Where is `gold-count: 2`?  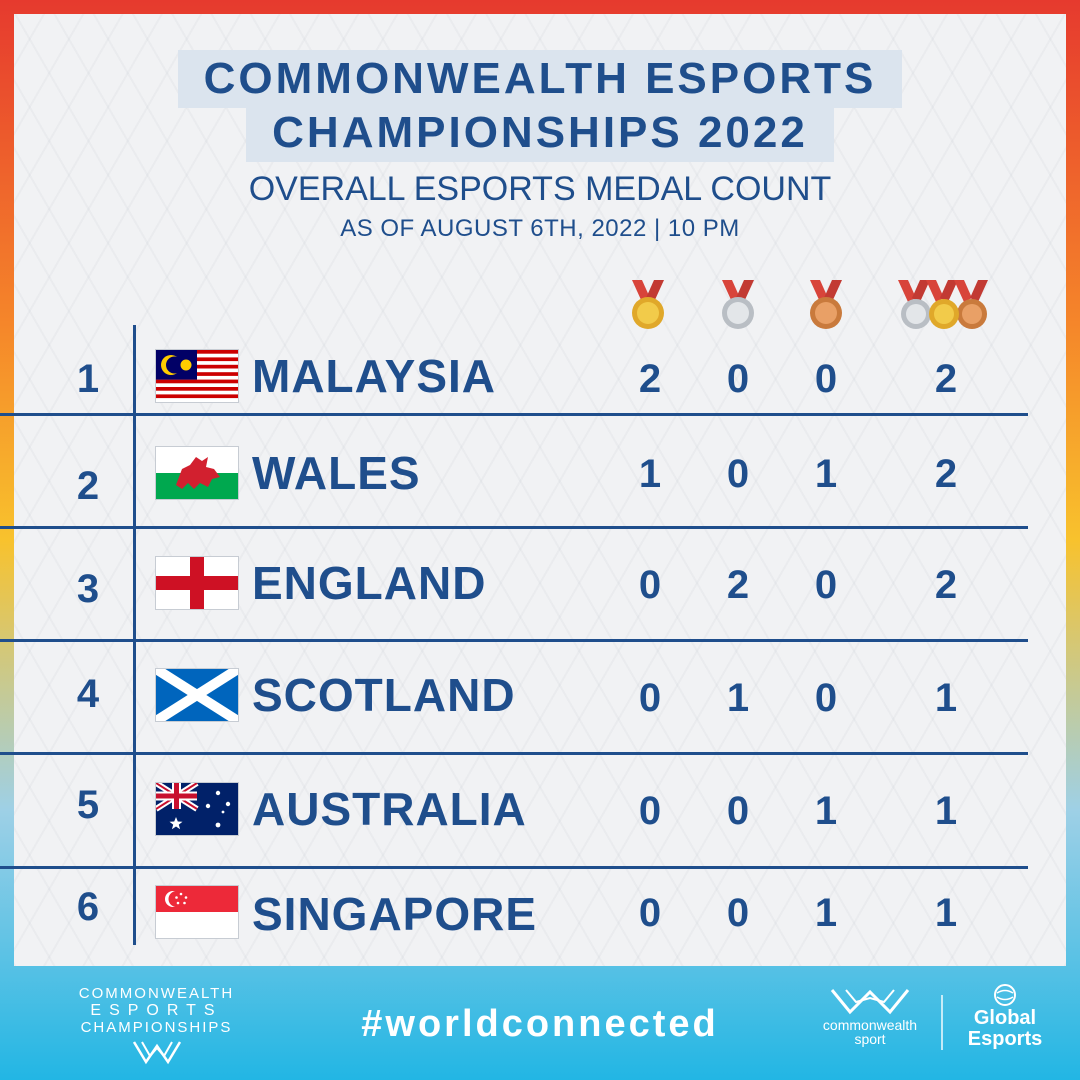 gold-count: 2 is located at coordinates (650, 379).